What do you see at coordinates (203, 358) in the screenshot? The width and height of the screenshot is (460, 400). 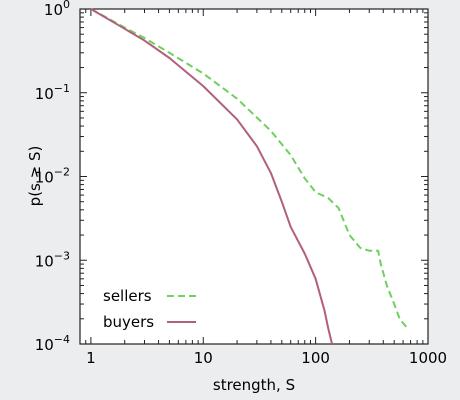 I see `x-tick-label: 10` at bounding box center [203, 358].